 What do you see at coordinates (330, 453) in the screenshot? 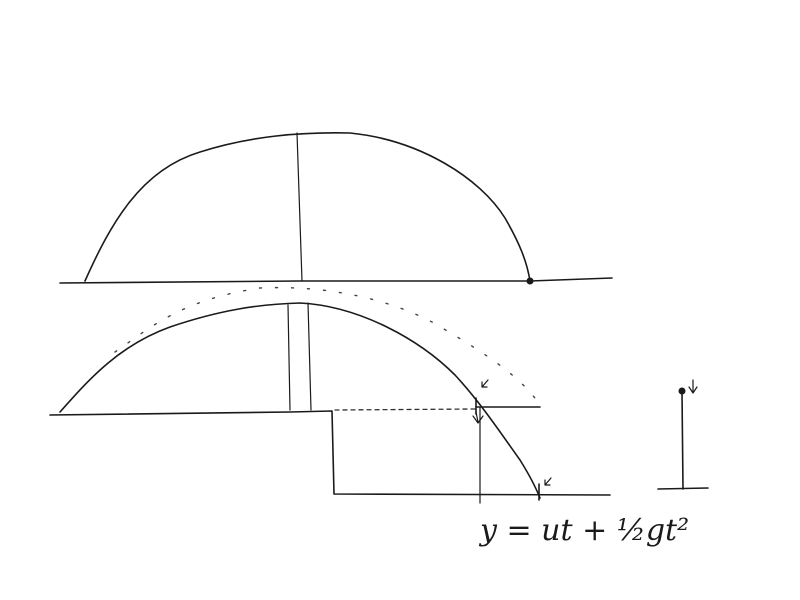
I see `cliff-ground-line` at bounding box center [330, 453].